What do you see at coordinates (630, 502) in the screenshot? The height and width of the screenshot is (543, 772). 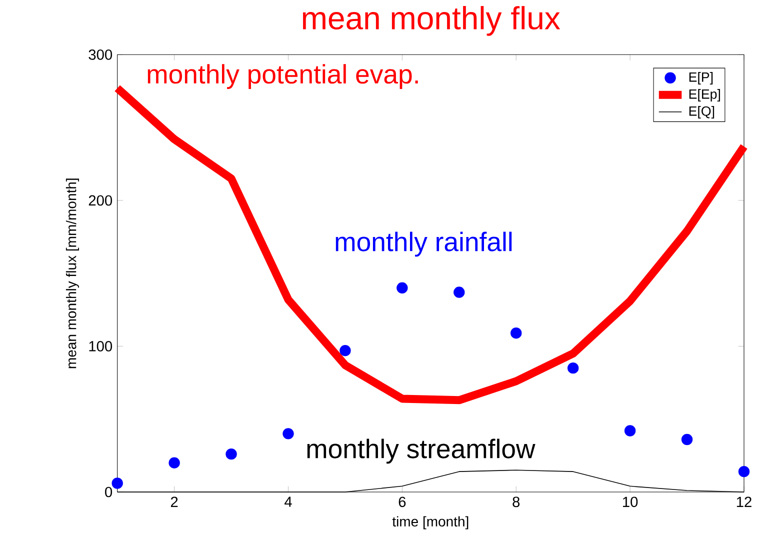 I see `x-tick-label: 10` at bounding box center [630, 502].